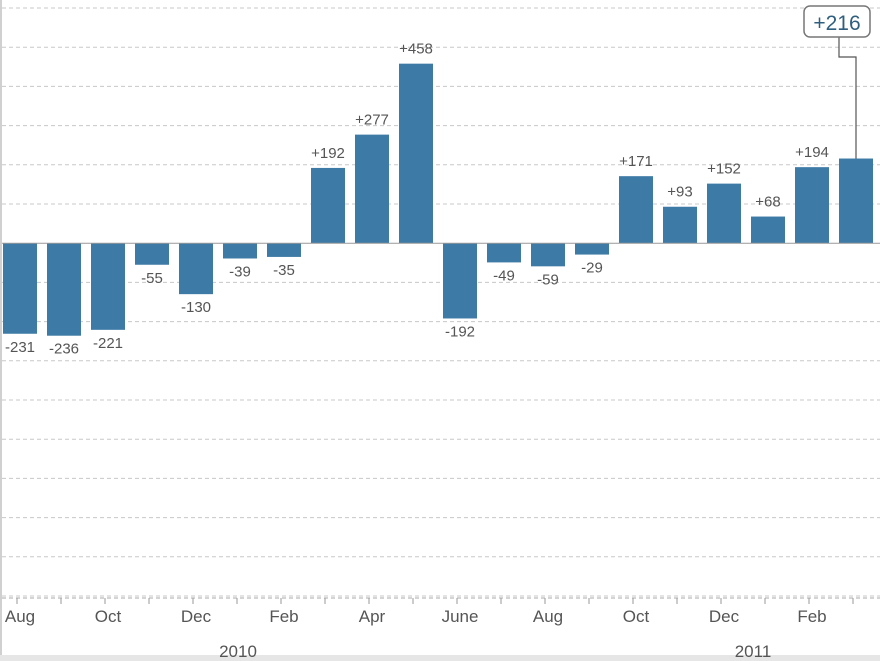  I want to click on latest-value-callout: +216, so click(837, 82).